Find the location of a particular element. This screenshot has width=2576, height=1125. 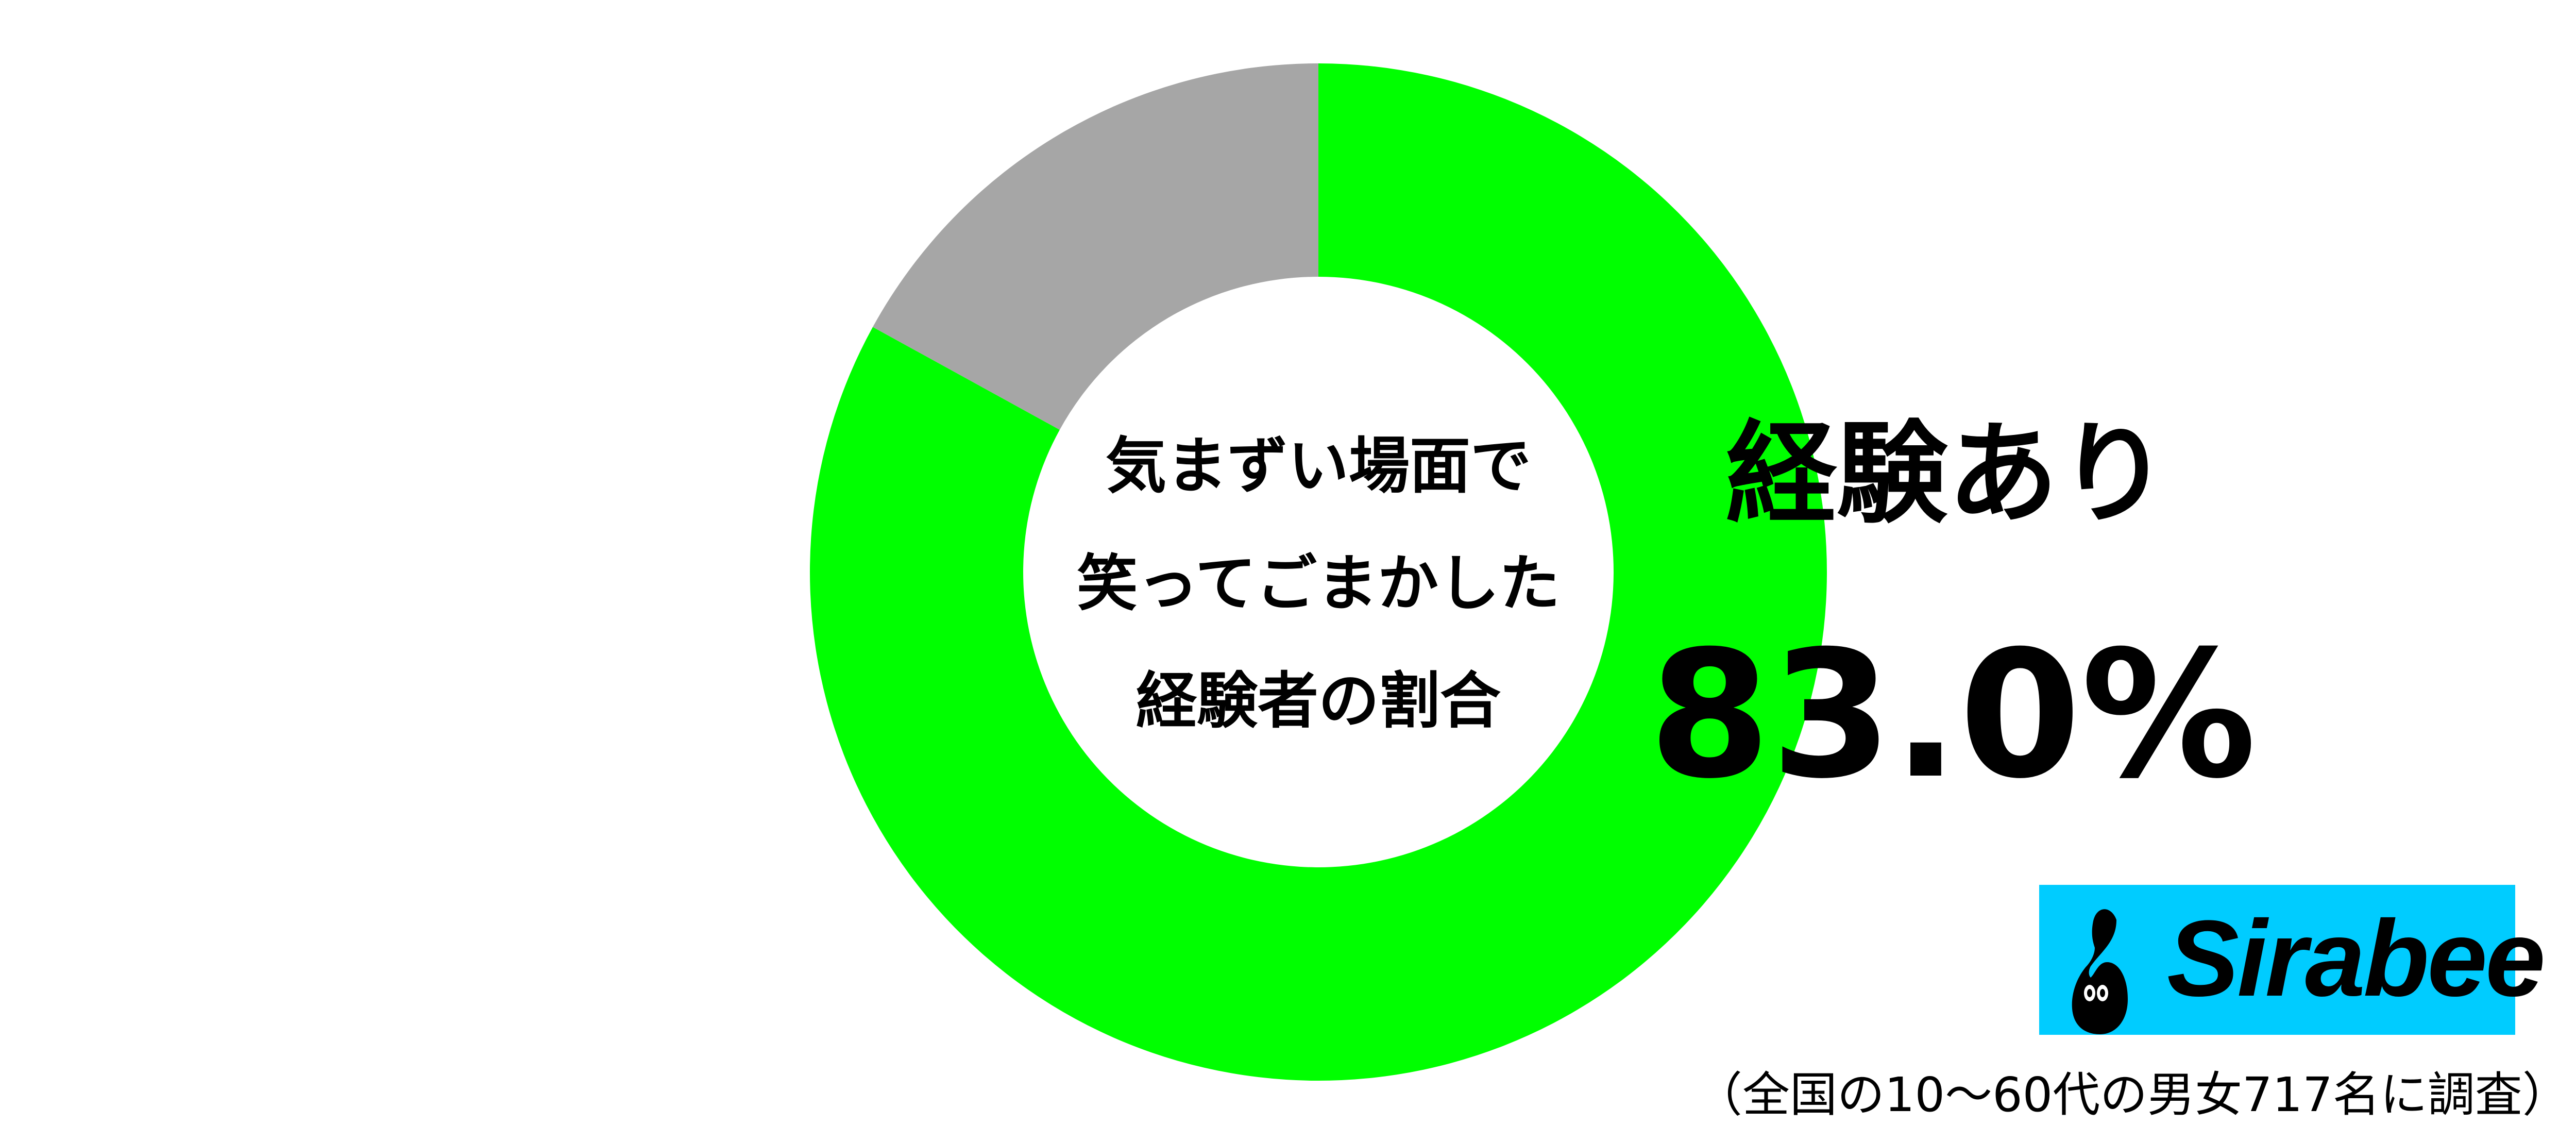

center-label-line-2: 笑ってごまかした is located at coordinates (1318, 584).